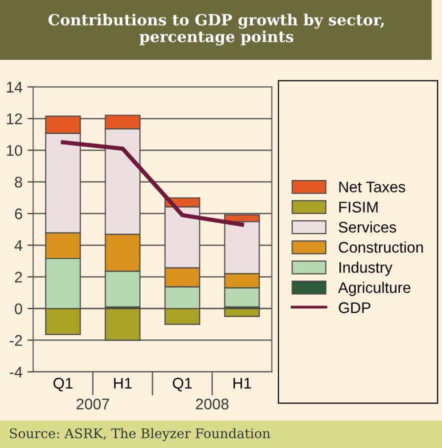  I want to click on y-tick-label: 12, so click(14, 118).